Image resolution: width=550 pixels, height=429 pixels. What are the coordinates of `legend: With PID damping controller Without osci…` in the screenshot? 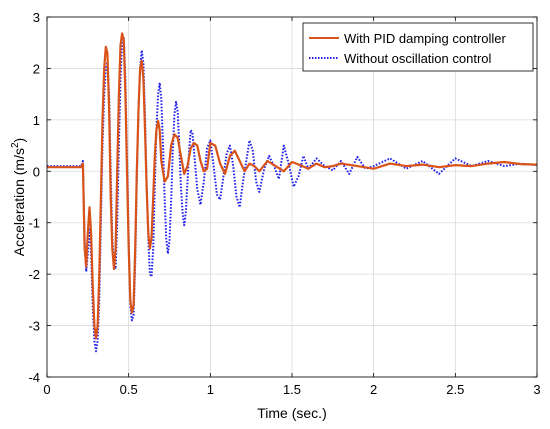 It's located at (418, 47).